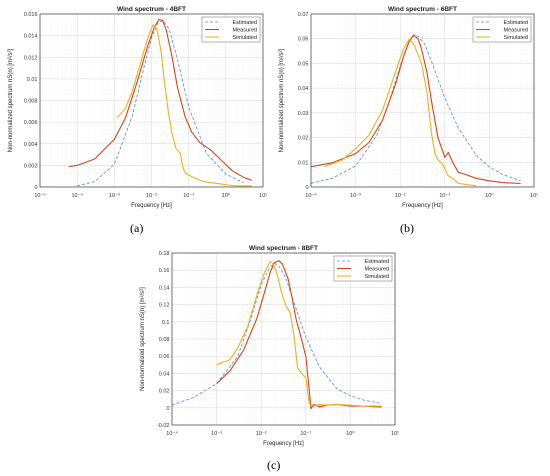 The width and height of the screenshot is (550, 476). I want to click on caption-a: (a), so click(137, 228).